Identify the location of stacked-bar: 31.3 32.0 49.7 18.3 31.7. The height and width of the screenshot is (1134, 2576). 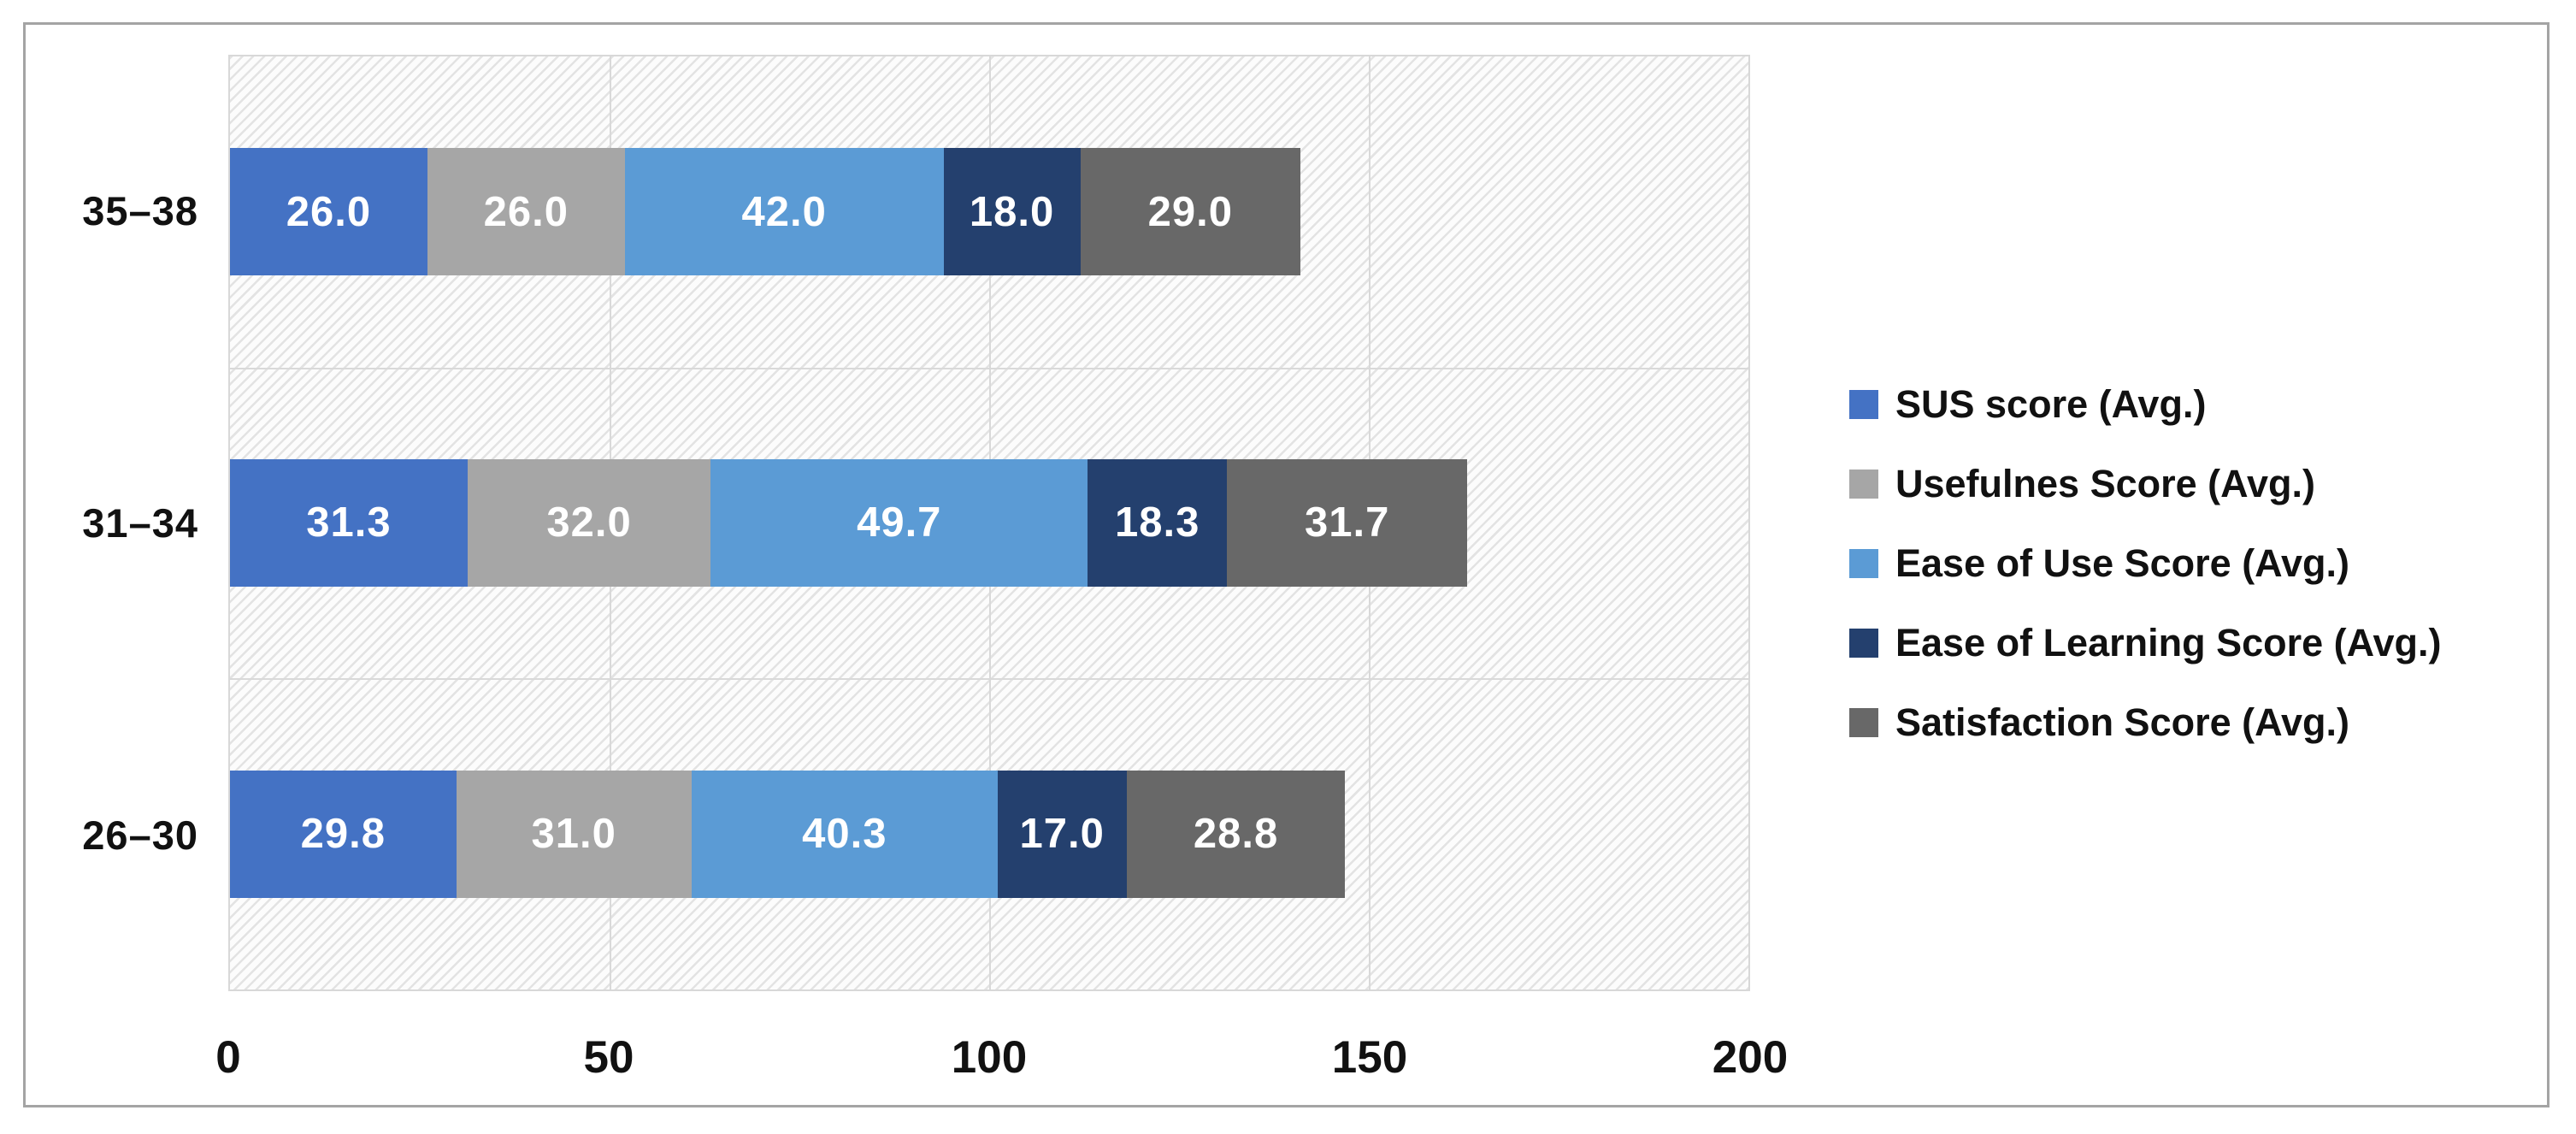
(989, 523).